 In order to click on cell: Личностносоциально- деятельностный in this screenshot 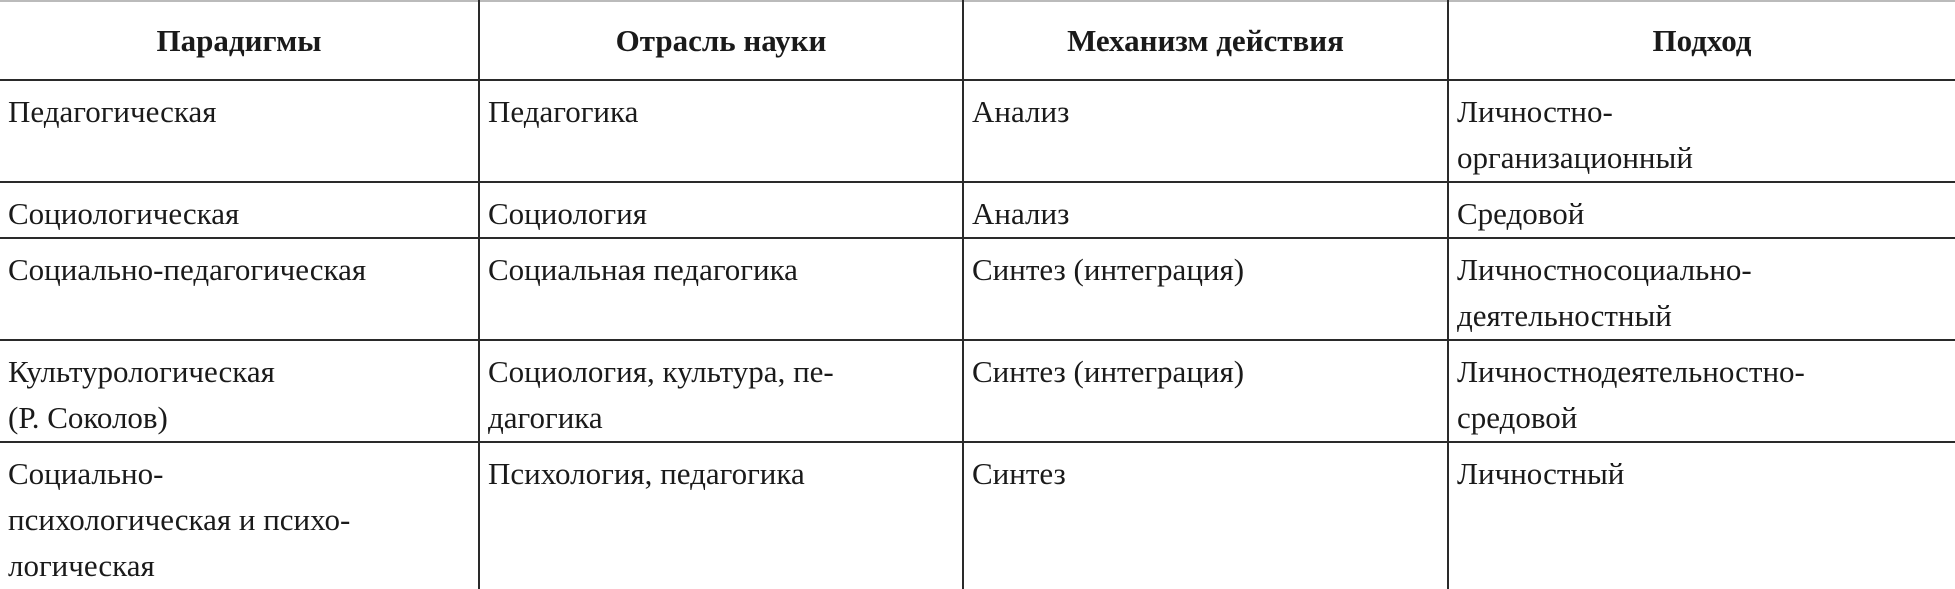, I will do `click(1701, 289)`.